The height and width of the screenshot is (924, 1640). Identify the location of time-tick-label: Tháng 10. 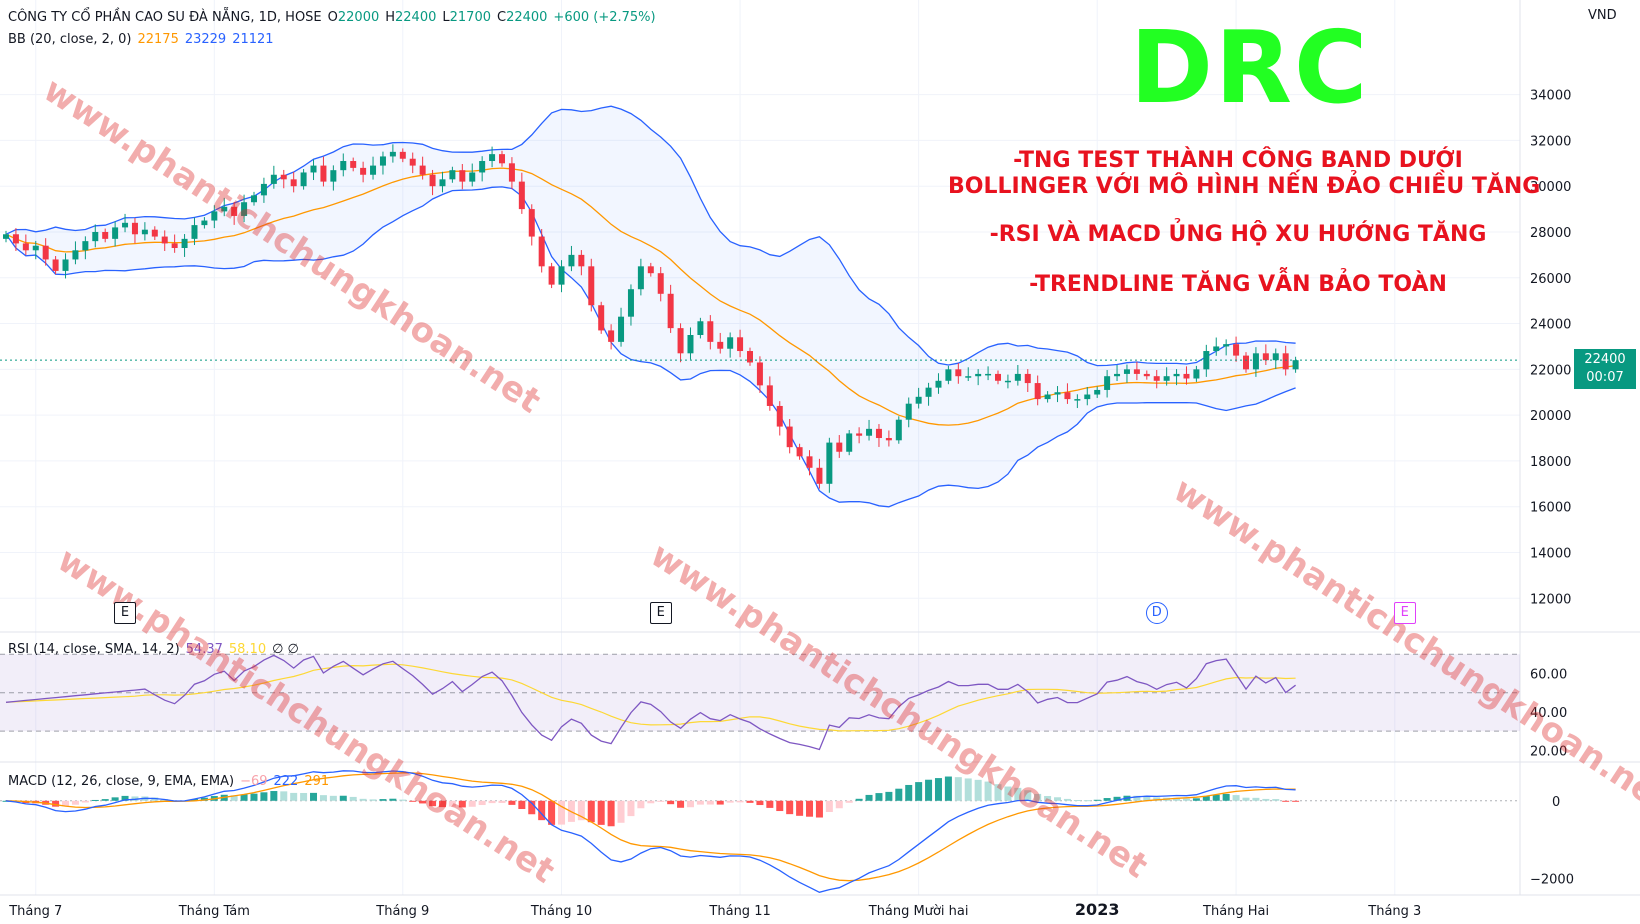
(561, 911).